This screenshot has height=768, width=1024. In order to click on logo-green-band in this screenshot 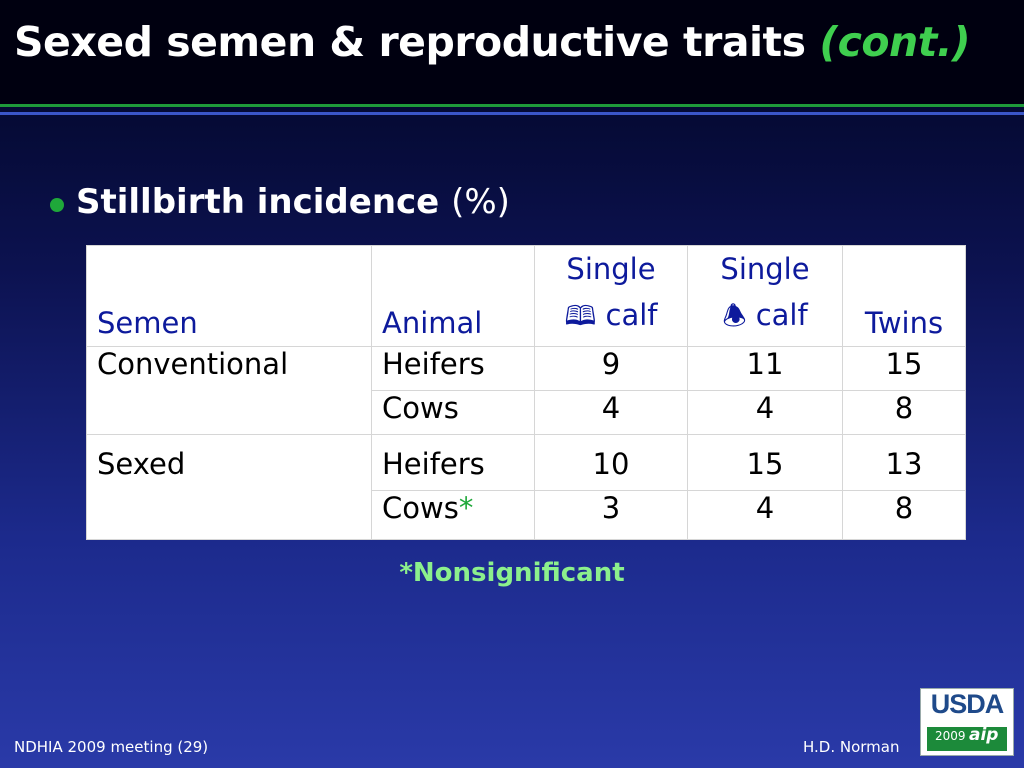, I will do `click(967, 739)`.